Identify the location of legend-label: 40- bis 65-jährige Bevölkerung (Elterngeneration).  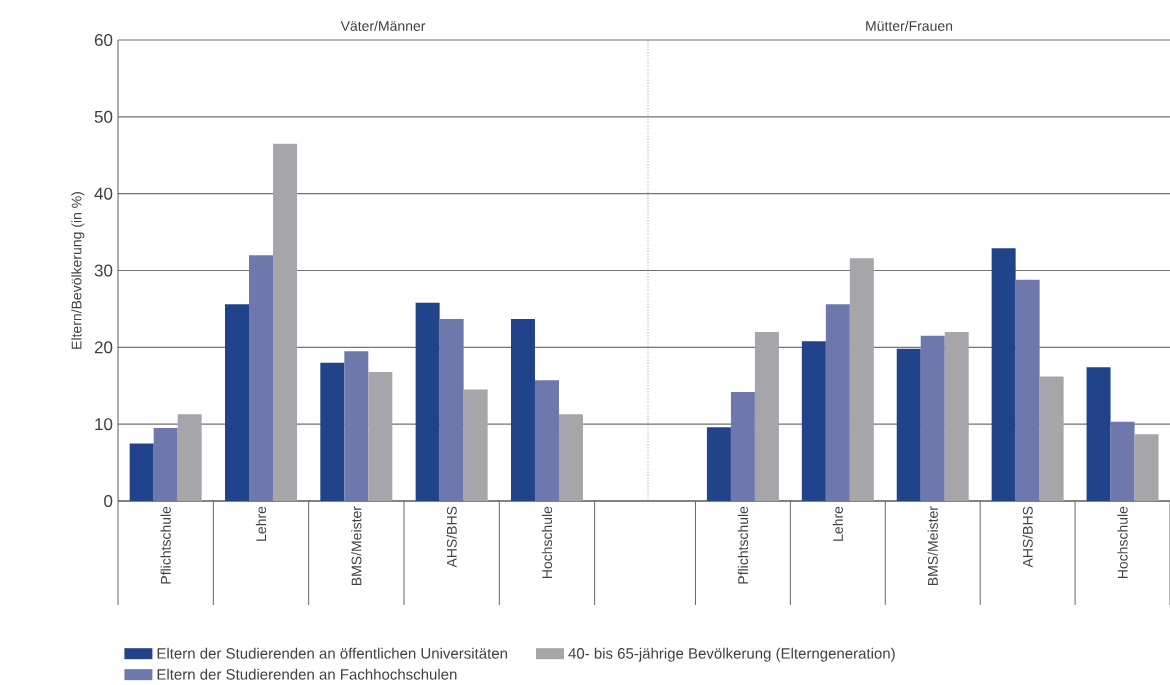
(731, 654).